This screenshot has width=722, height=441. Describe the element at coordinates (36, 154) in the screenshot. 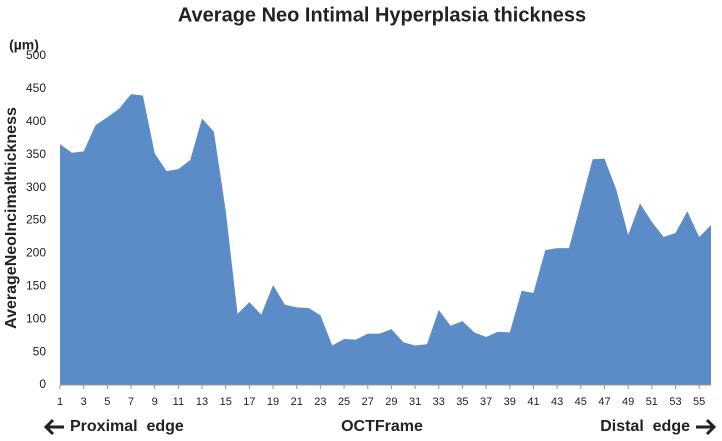

I see `y-tick-label: 350` at that location.